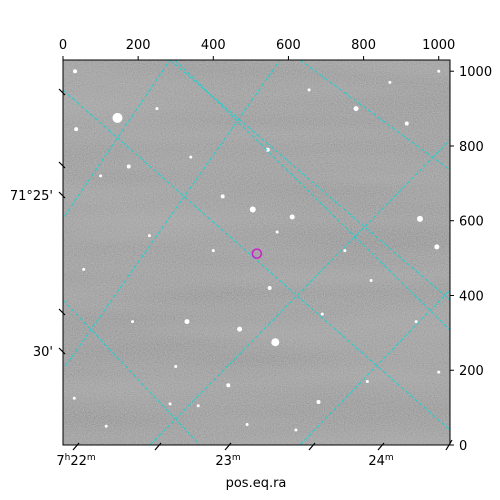  What do you see at coordinates (471, 259) in the screenshot?
I see `right-pixel-axis: 0 200 400 600 800 1000` at bounding box center [471, 259].